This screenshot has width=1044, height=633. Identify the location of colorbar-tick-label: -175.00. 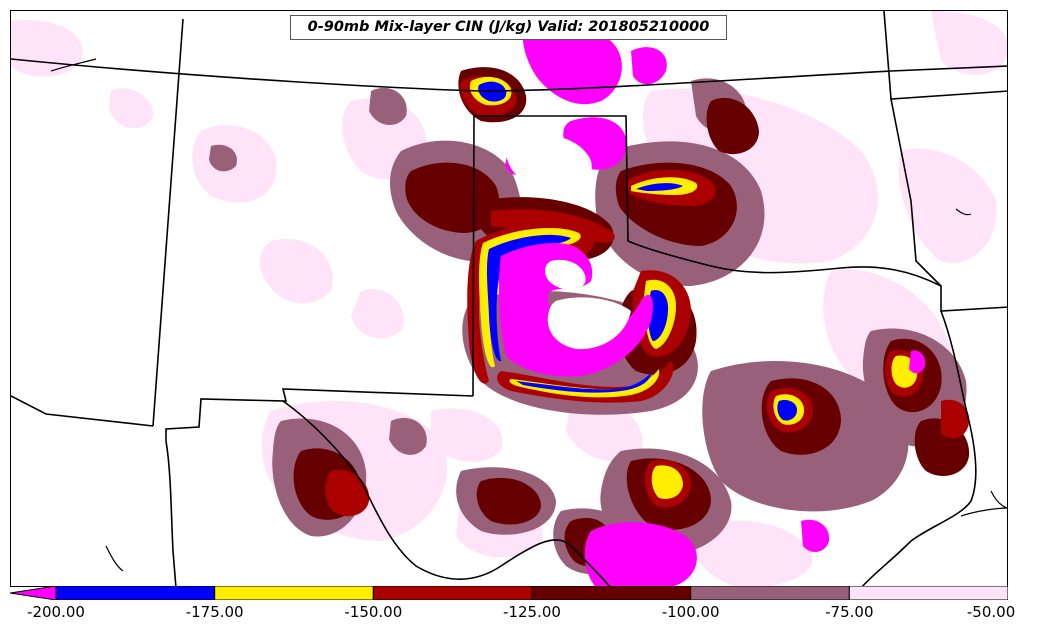
(214, 612).